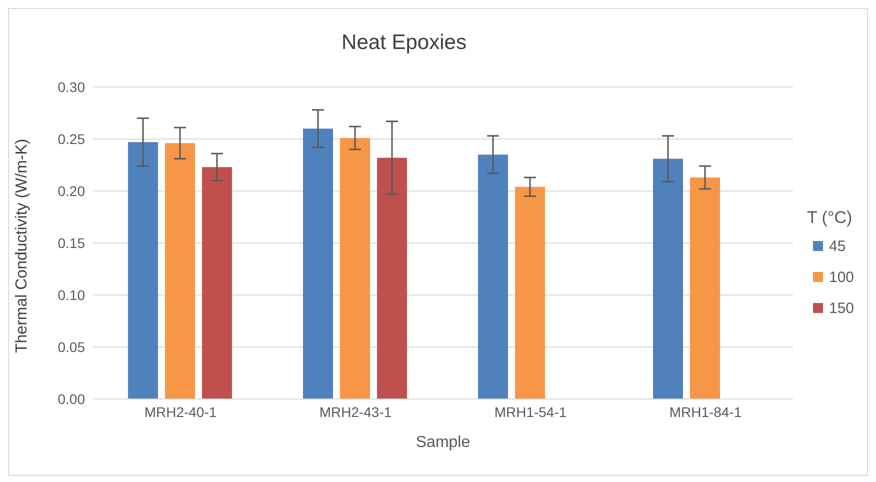 This screenshot has width=876, height=482. Describe the element at coordinates (72, 138) in the screenshot. I see `y-tick-label: 0.25` at that location.